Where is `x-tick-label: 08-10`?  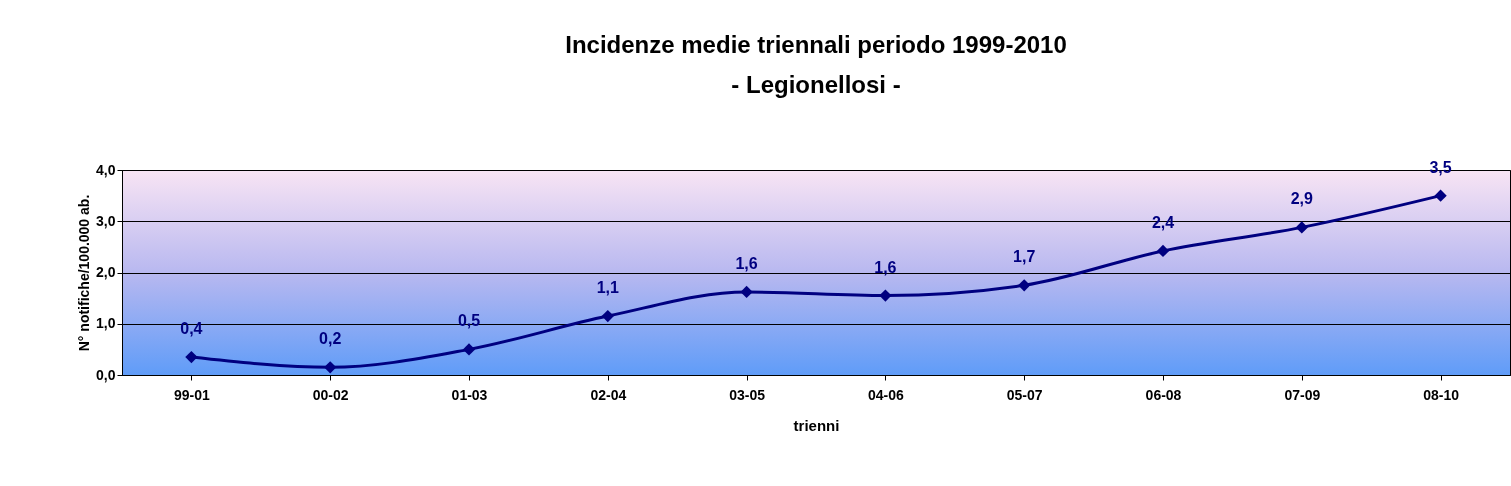 x-tick-label: 08-10 is located at coordinates (1441, 394).